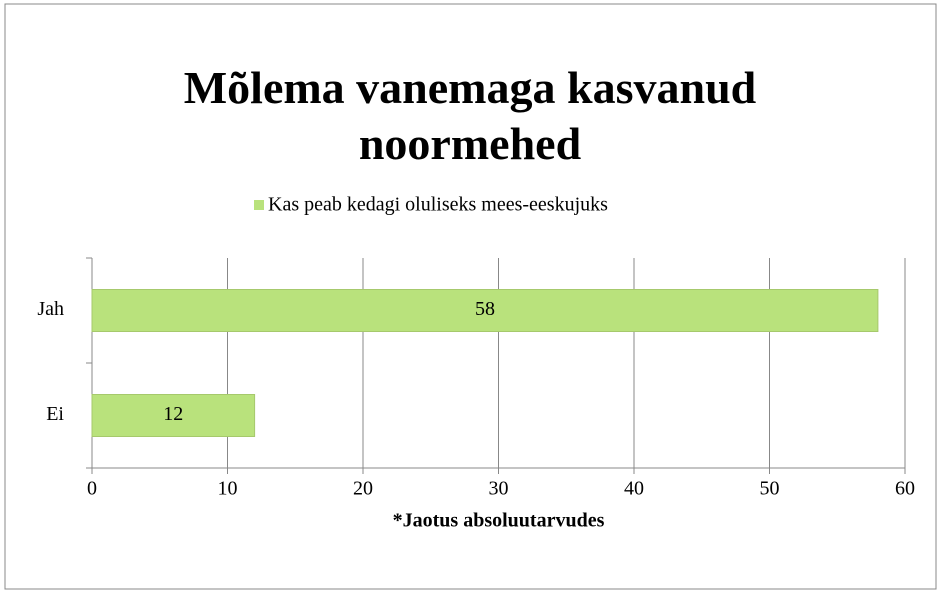  What do you see at coordinates (55, 414) in the screenshot?
I see `y-tick-label: Ei` at bounding box center [55, 414].